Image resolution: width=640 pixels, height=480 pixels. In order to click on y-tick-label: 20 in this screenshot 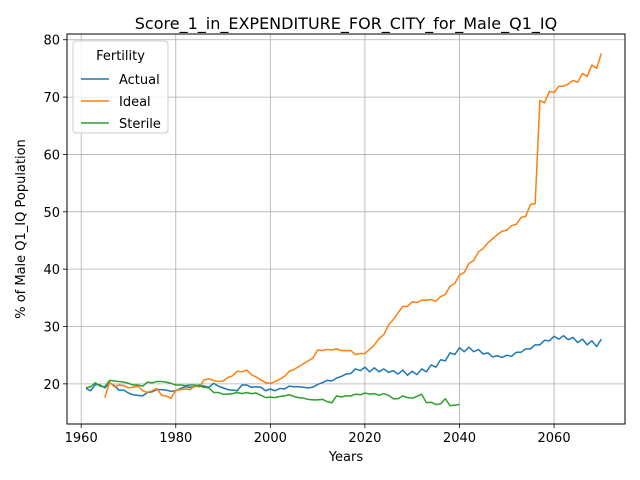, I will do `click(51, 385)`.